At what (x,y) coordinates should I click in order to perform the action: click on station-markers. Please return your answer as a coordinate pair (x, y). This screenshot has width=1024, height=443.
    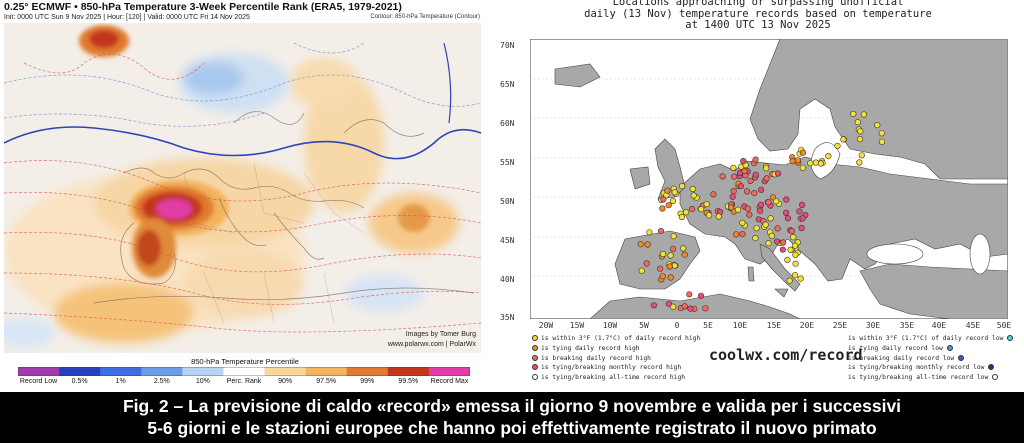
    Looking at the image, I should click on (761, 211).